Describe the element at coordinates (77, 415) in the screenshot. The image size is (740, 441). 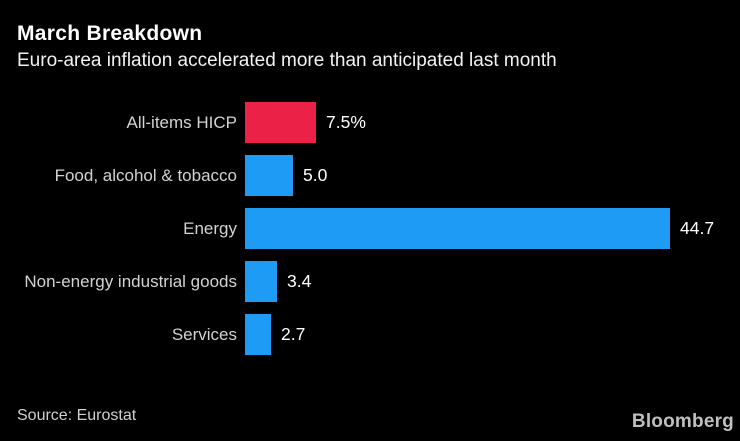
I see `source-note: Source: Eurostat` at that location.